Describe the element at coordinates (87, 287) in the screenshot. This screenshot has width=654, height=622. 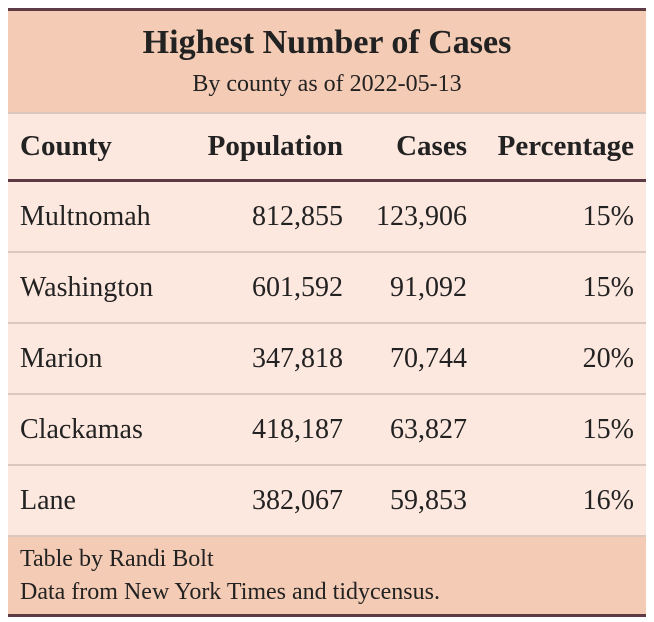
I see `county-cell: Washington` at that location.